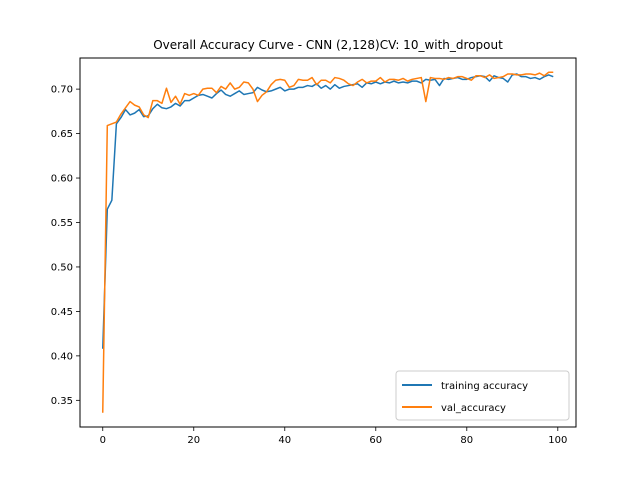  I want to click on x-tick-label: 0, so click(103, 440).